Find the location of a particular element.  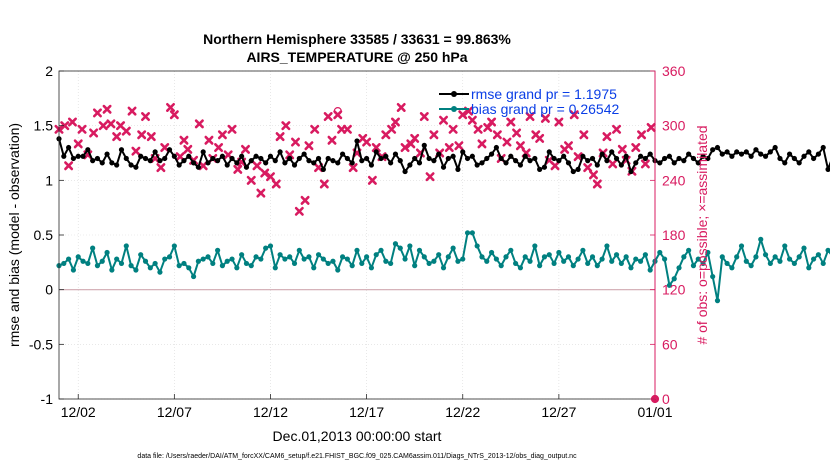

x-tick-label: 12/07 is located at coordinates (174, 412).